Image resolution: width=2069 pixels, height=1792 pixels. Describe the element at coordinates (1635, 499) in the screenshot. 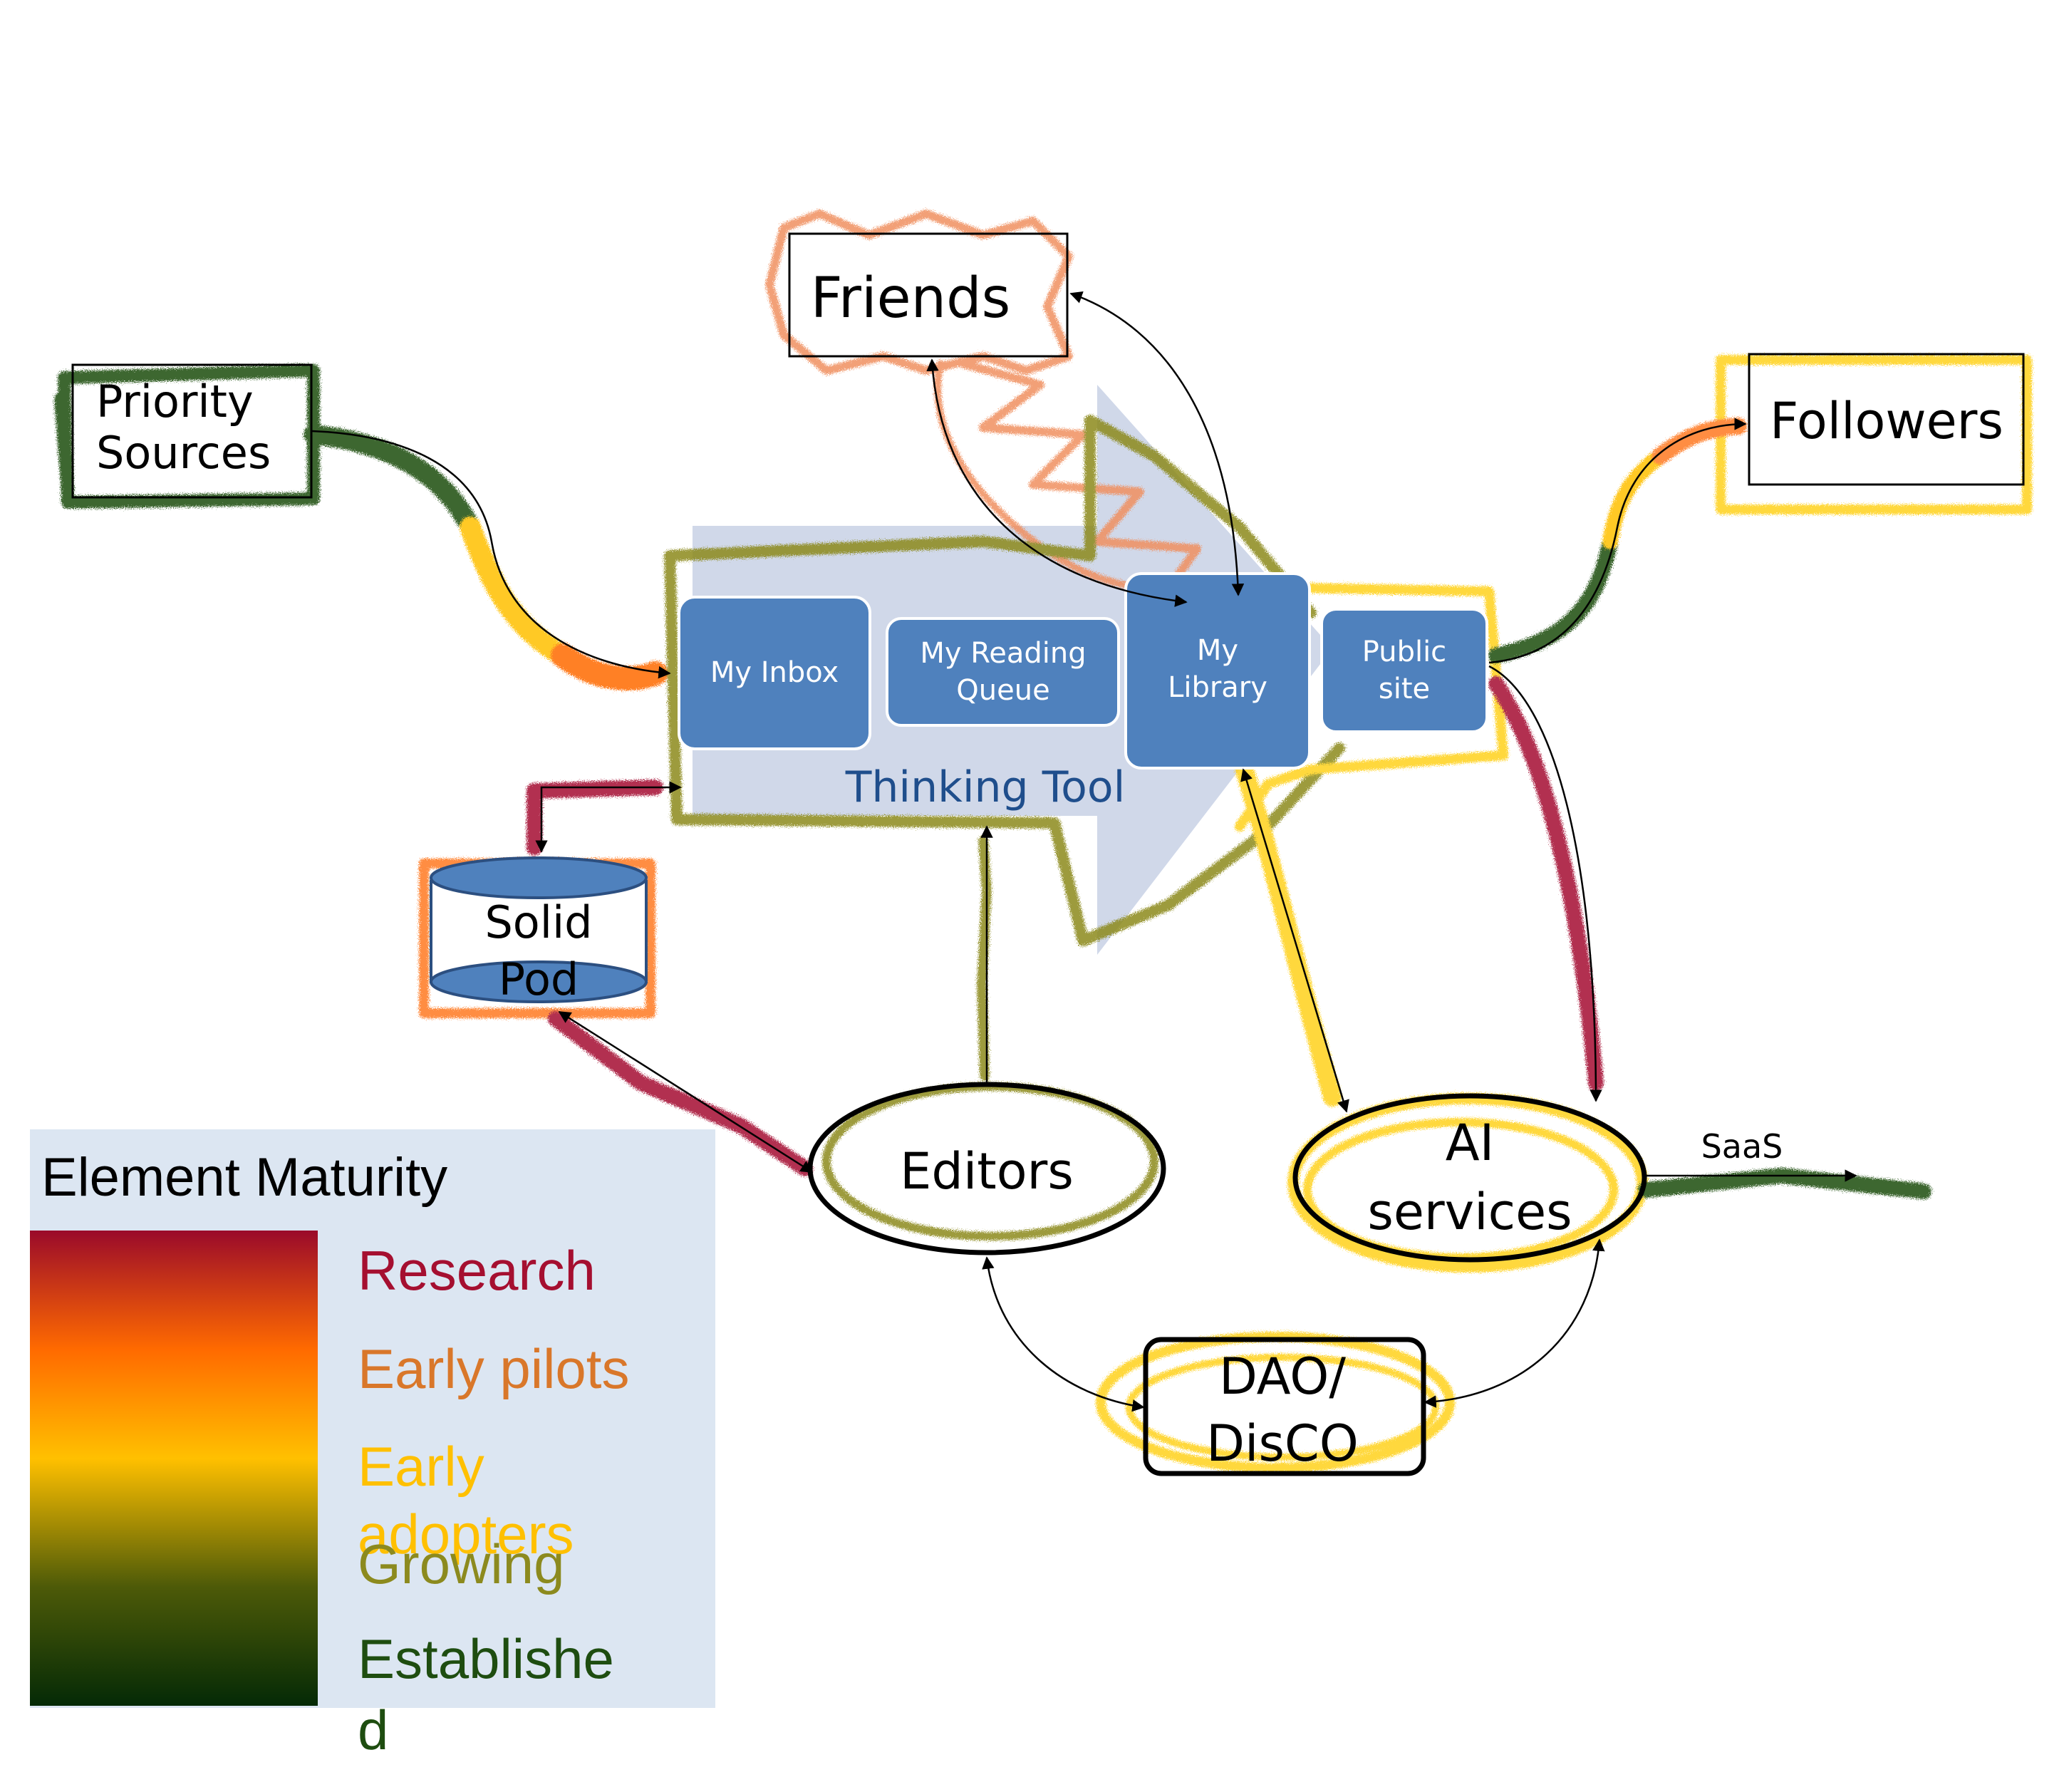

I see `followers-trail-yellow` at that location.